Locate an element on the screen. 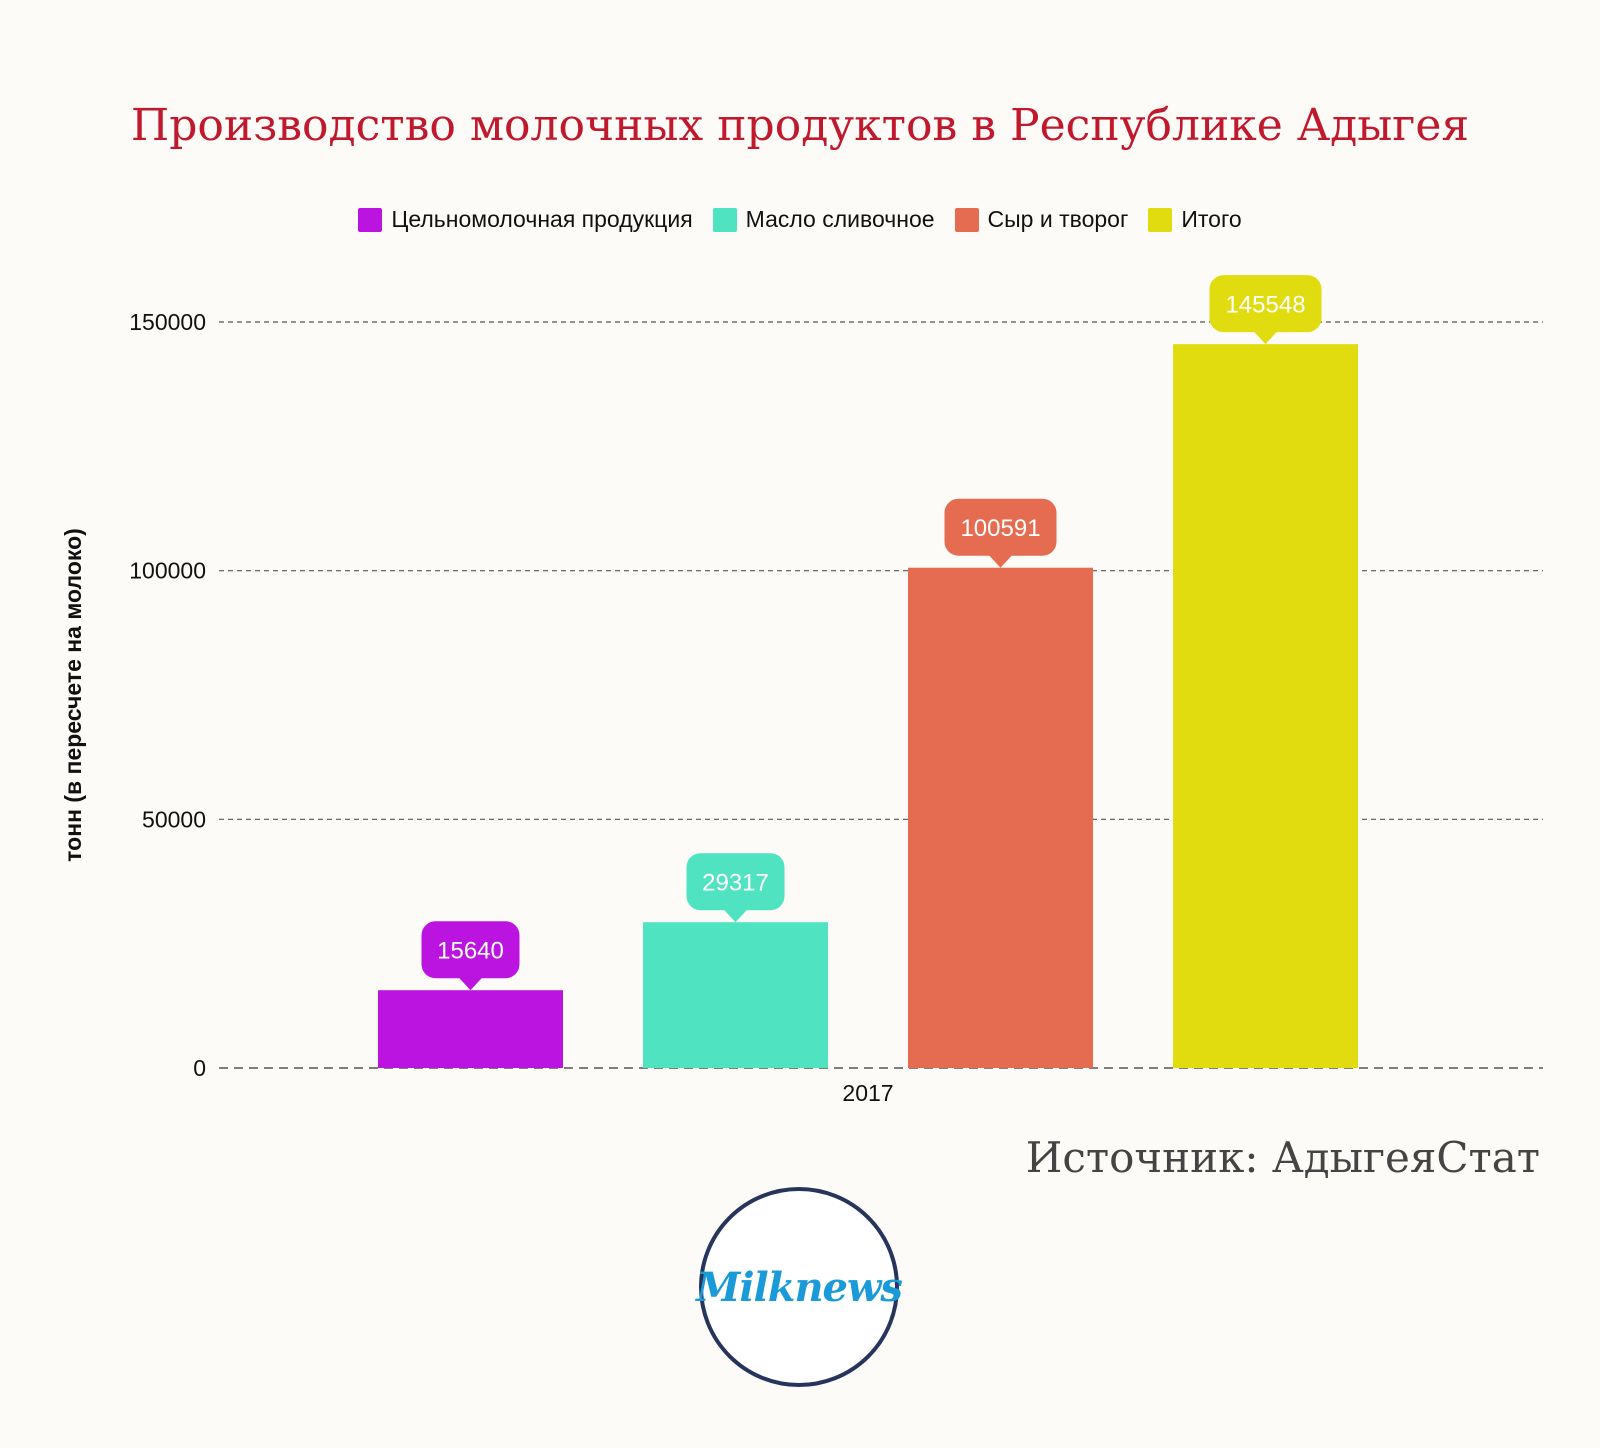 The width and height of the screenshot is (1600, 1448). data-label: 145548 is located at coordinates (1265, 305).